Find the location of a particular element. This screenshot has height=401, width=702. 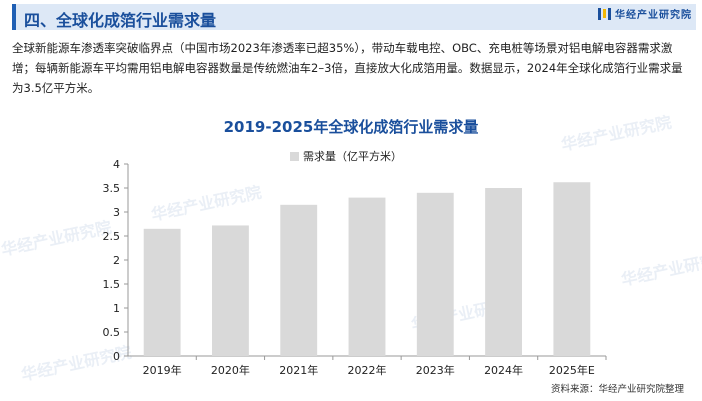

logo-mark-icon is located at coordinates (604, 13).